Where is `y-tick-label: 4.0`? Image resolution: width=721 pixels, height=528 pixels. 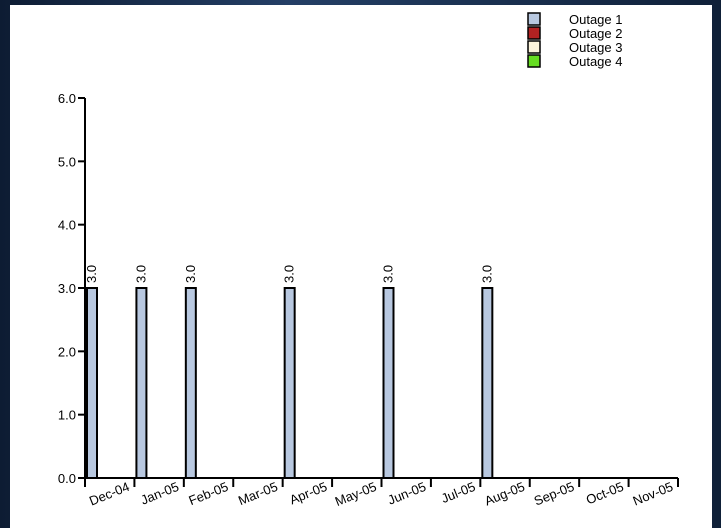 y-tick-label: 4.0 is located at coordinates (67, 225).